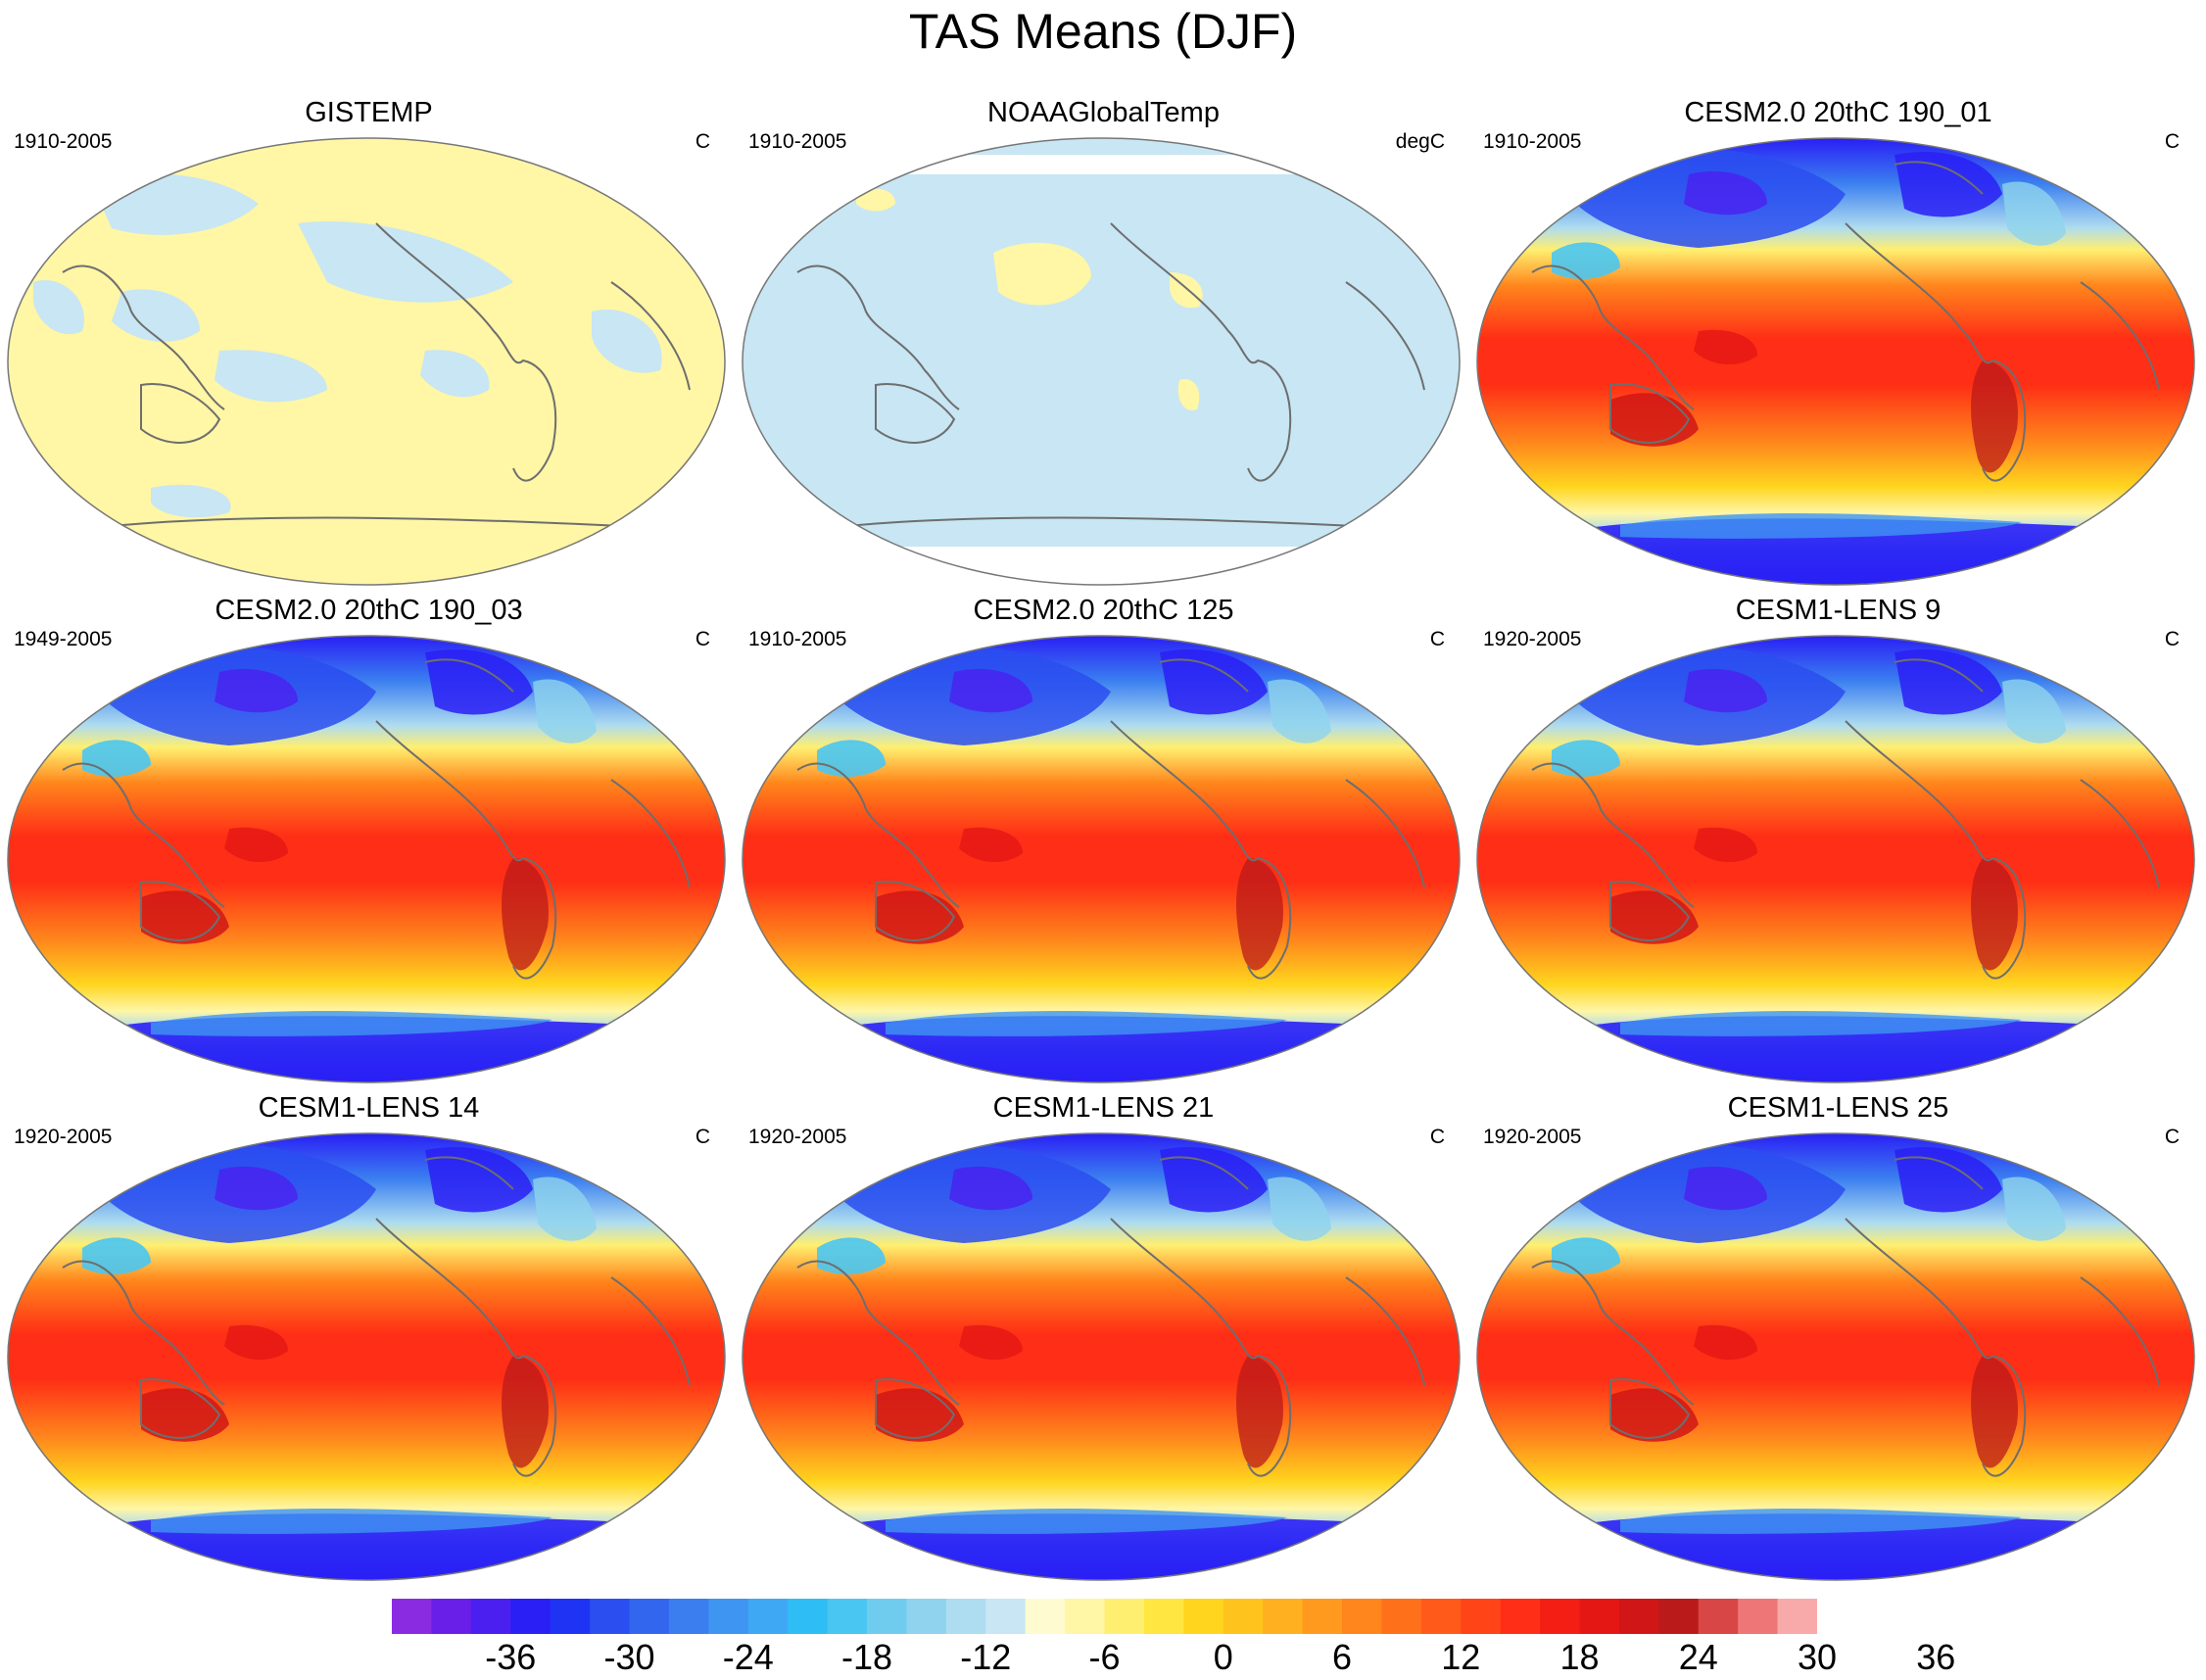 This screenshot has width=2206, height=1680. Describe the element at coordinates (1223, 1657) in the screenshot. I see `colorbar-tick-label: 0` at that location.